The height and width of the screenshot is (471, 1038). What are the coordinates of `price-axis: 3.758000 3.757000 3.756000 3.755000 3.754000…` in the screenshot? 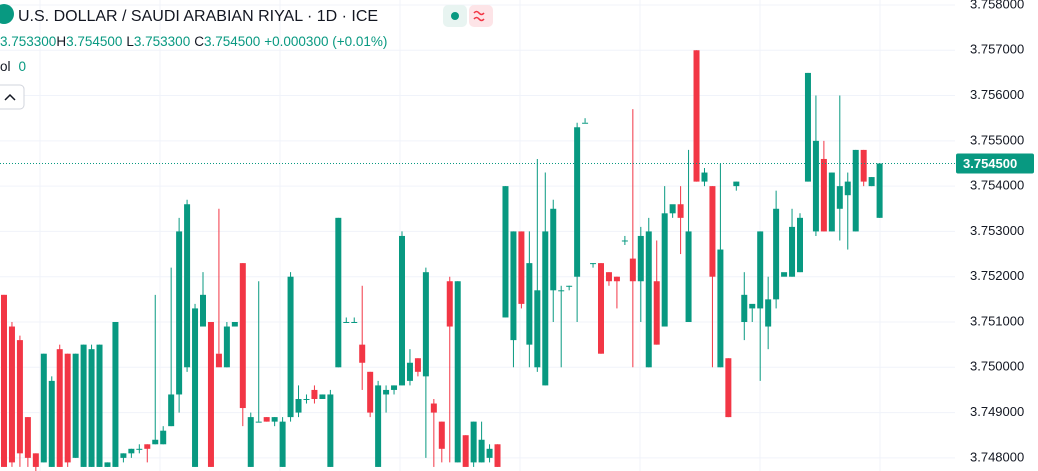 It's located at (995, 232).